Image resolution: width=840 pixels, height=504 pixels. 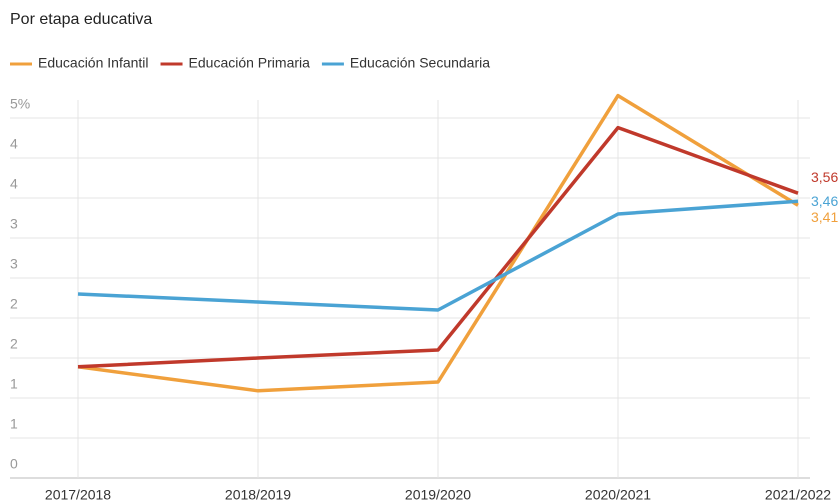 What do you see at coordinates (258, 495) in the screenshot?
I see `x-tick-label: 2018/2019` at bounding box center [258, 495].